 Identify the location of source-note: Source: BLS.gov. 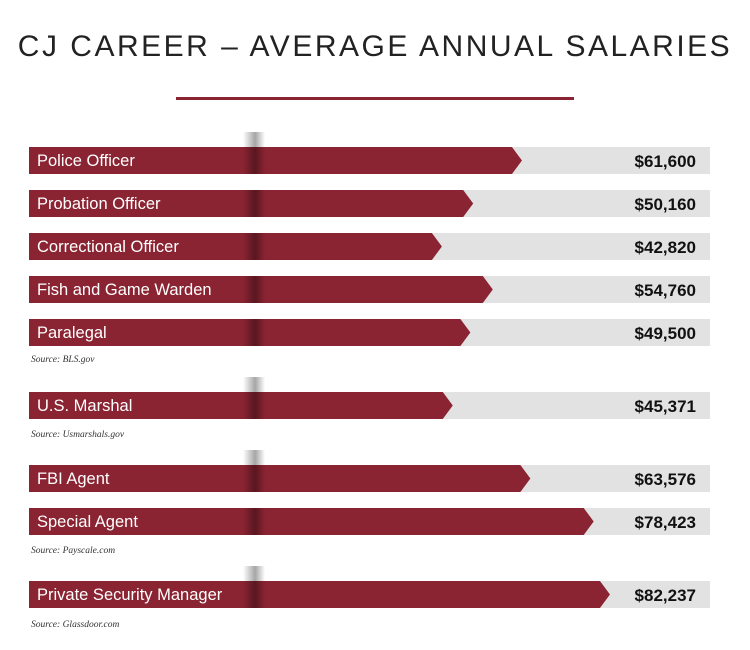
(63, 360).